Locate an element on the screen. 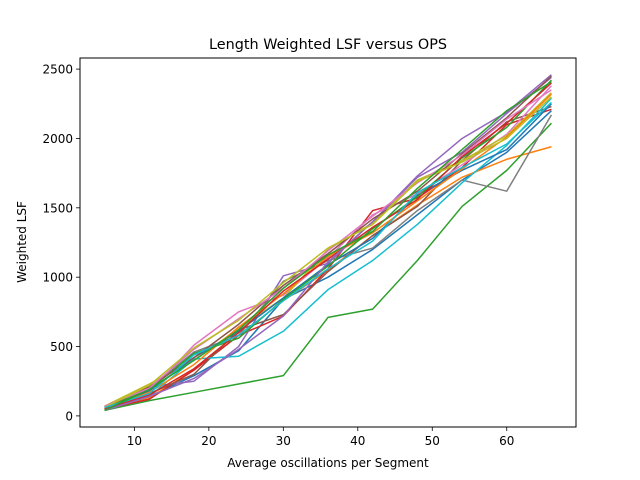 This screenshot has width=640, height=480. x-tick-label: 20 is located at coordinates (208, 441).